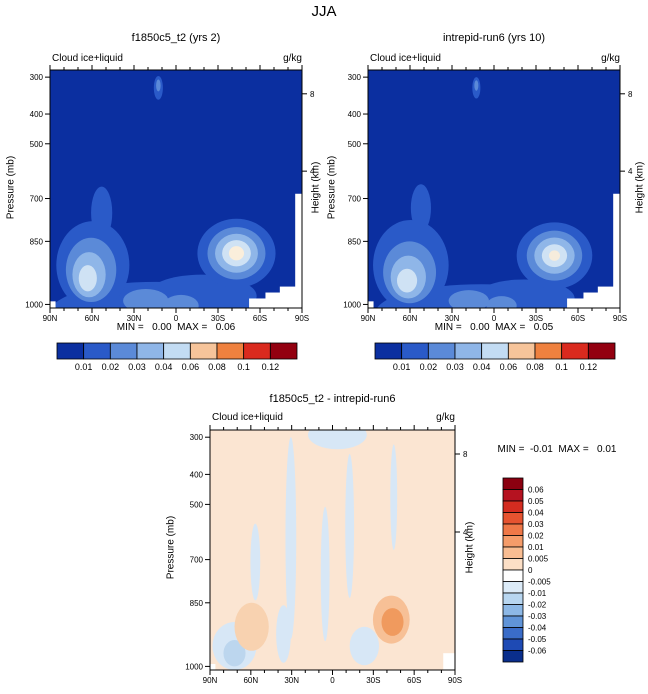 This screenshot has height=694, width=648. What do you see at coordinates (87, 58) in the screenshot?
I see `field-label-left: Cloud ice+liquid` at bounding box center [87, 58].